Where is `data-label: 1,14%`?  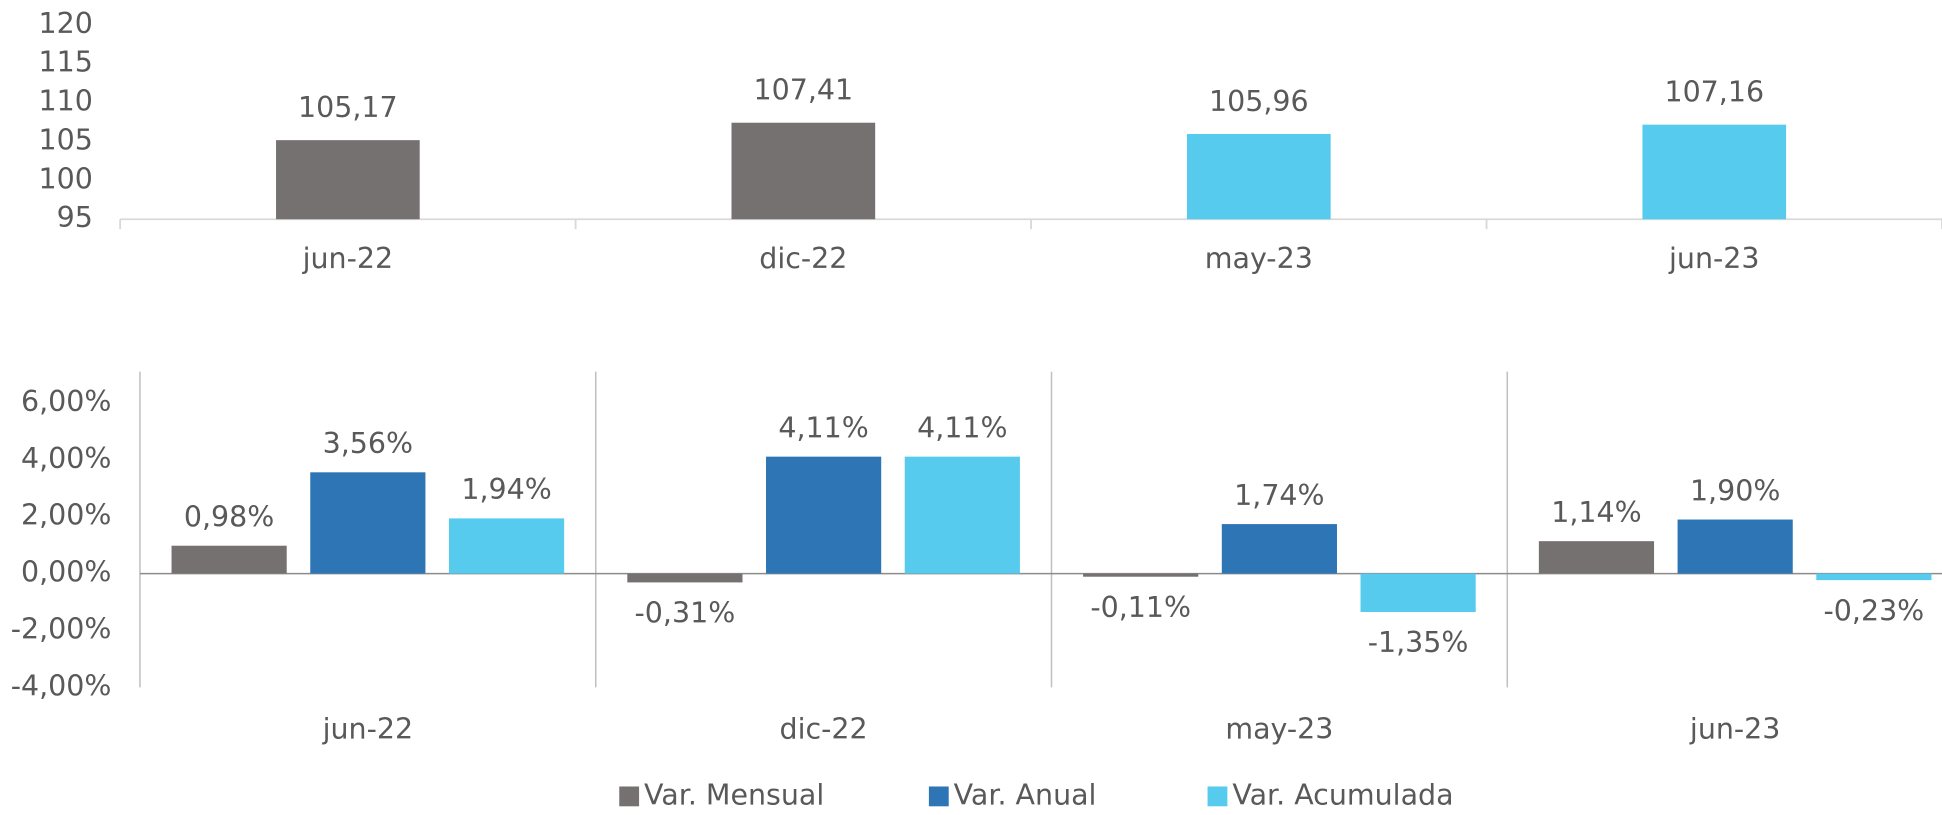 data-label: 1,14% is located at coordinates (1596, 512).